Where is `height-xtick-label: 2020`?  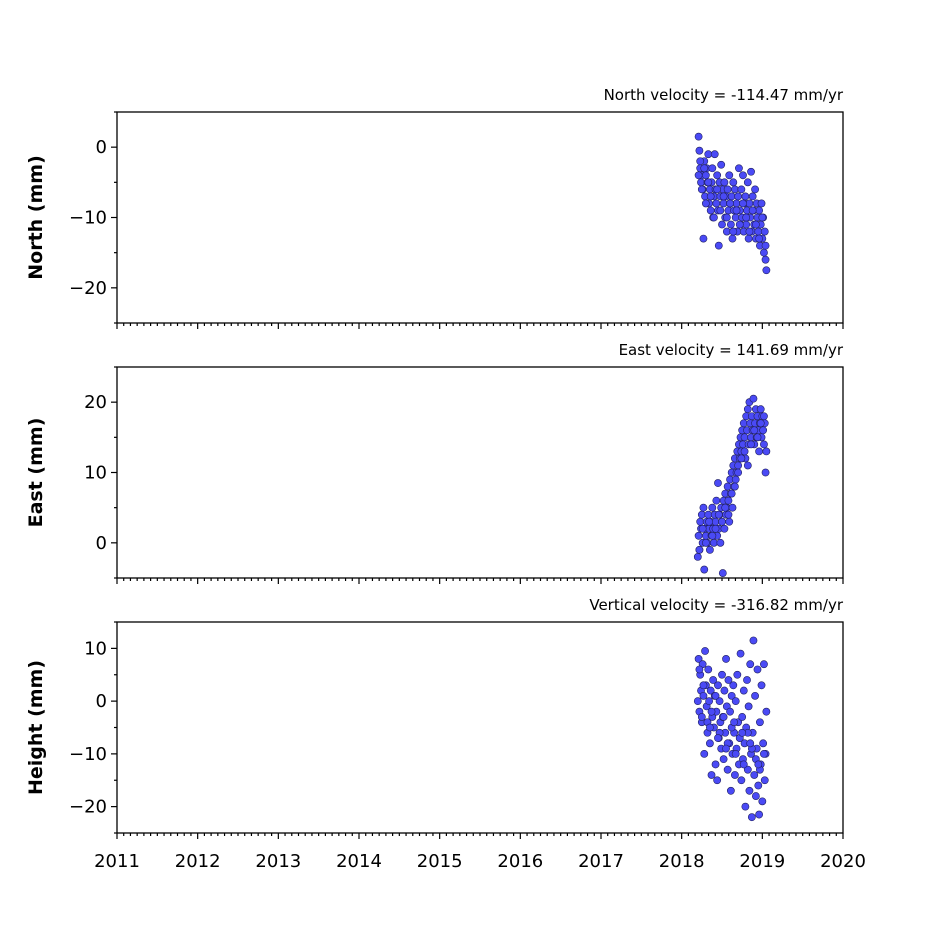 height-xtick-label: 2020 is located at coordinates (843, 861).